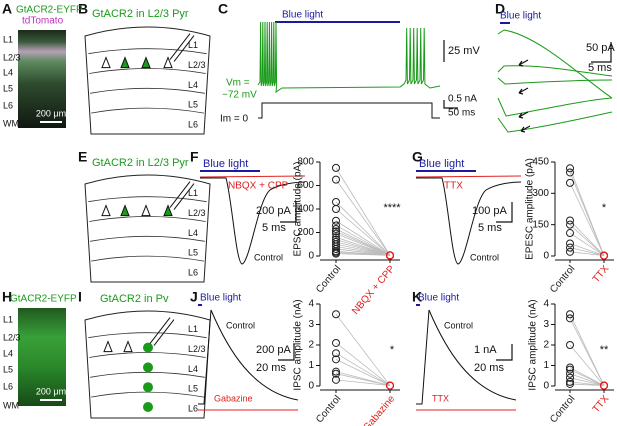 The width and height of the screenshot is (617, 426). Describe the element at coordinates (438, 298) in the screenshot. I see `light-label: Blue light` at that location.